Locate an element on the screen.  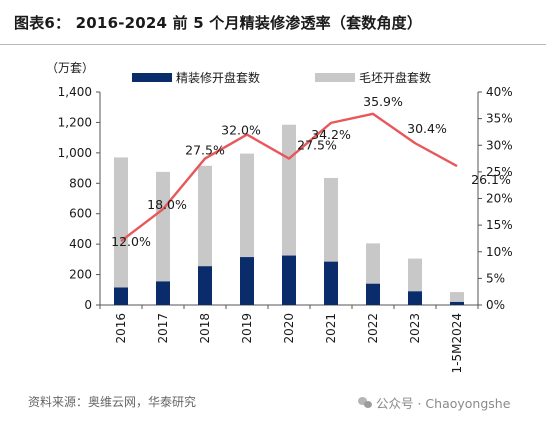
chart-title: 图表6： 2016-2024 前 5 个月精装修渗透率（套数角度） is located at coordinates (218, 23).